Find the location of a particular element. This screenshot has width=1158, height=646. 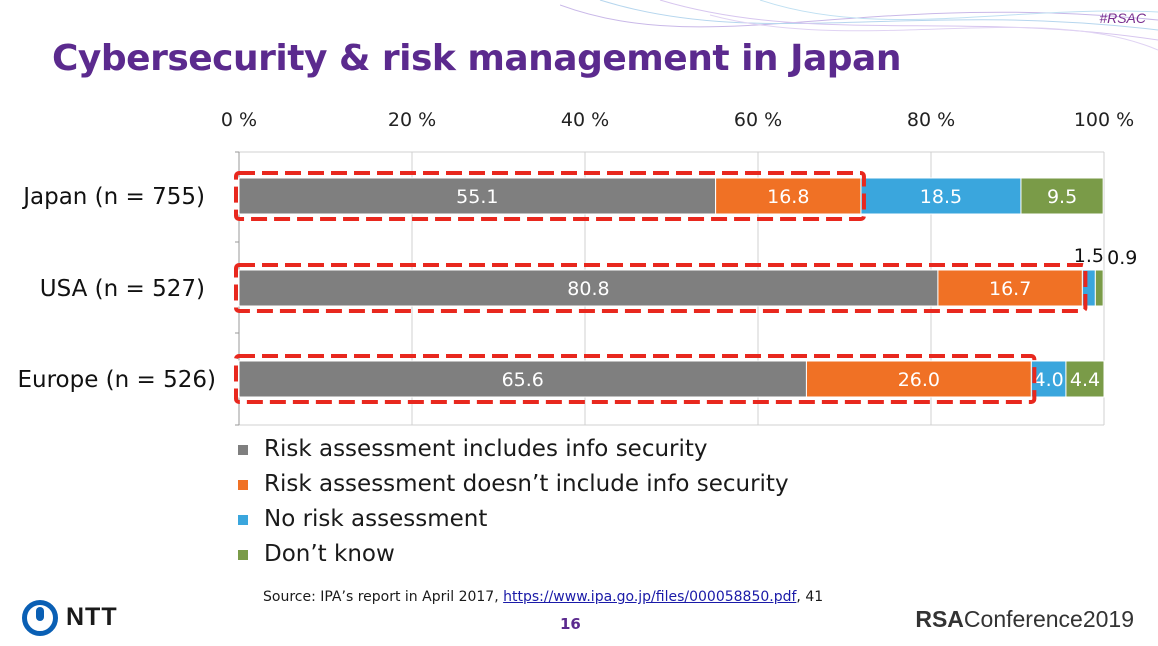

ntt-logo-text: NTT is located at coordinates (92, 617).